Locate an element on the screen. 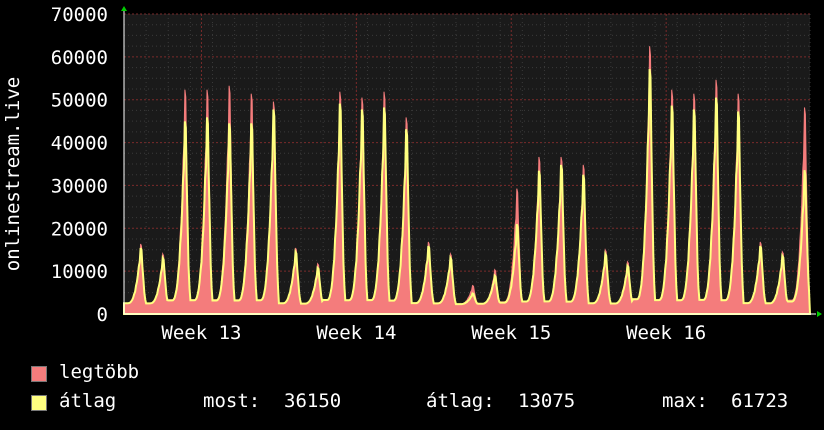  x-tick-label: Week 15 is located at coordinates (511, 333).